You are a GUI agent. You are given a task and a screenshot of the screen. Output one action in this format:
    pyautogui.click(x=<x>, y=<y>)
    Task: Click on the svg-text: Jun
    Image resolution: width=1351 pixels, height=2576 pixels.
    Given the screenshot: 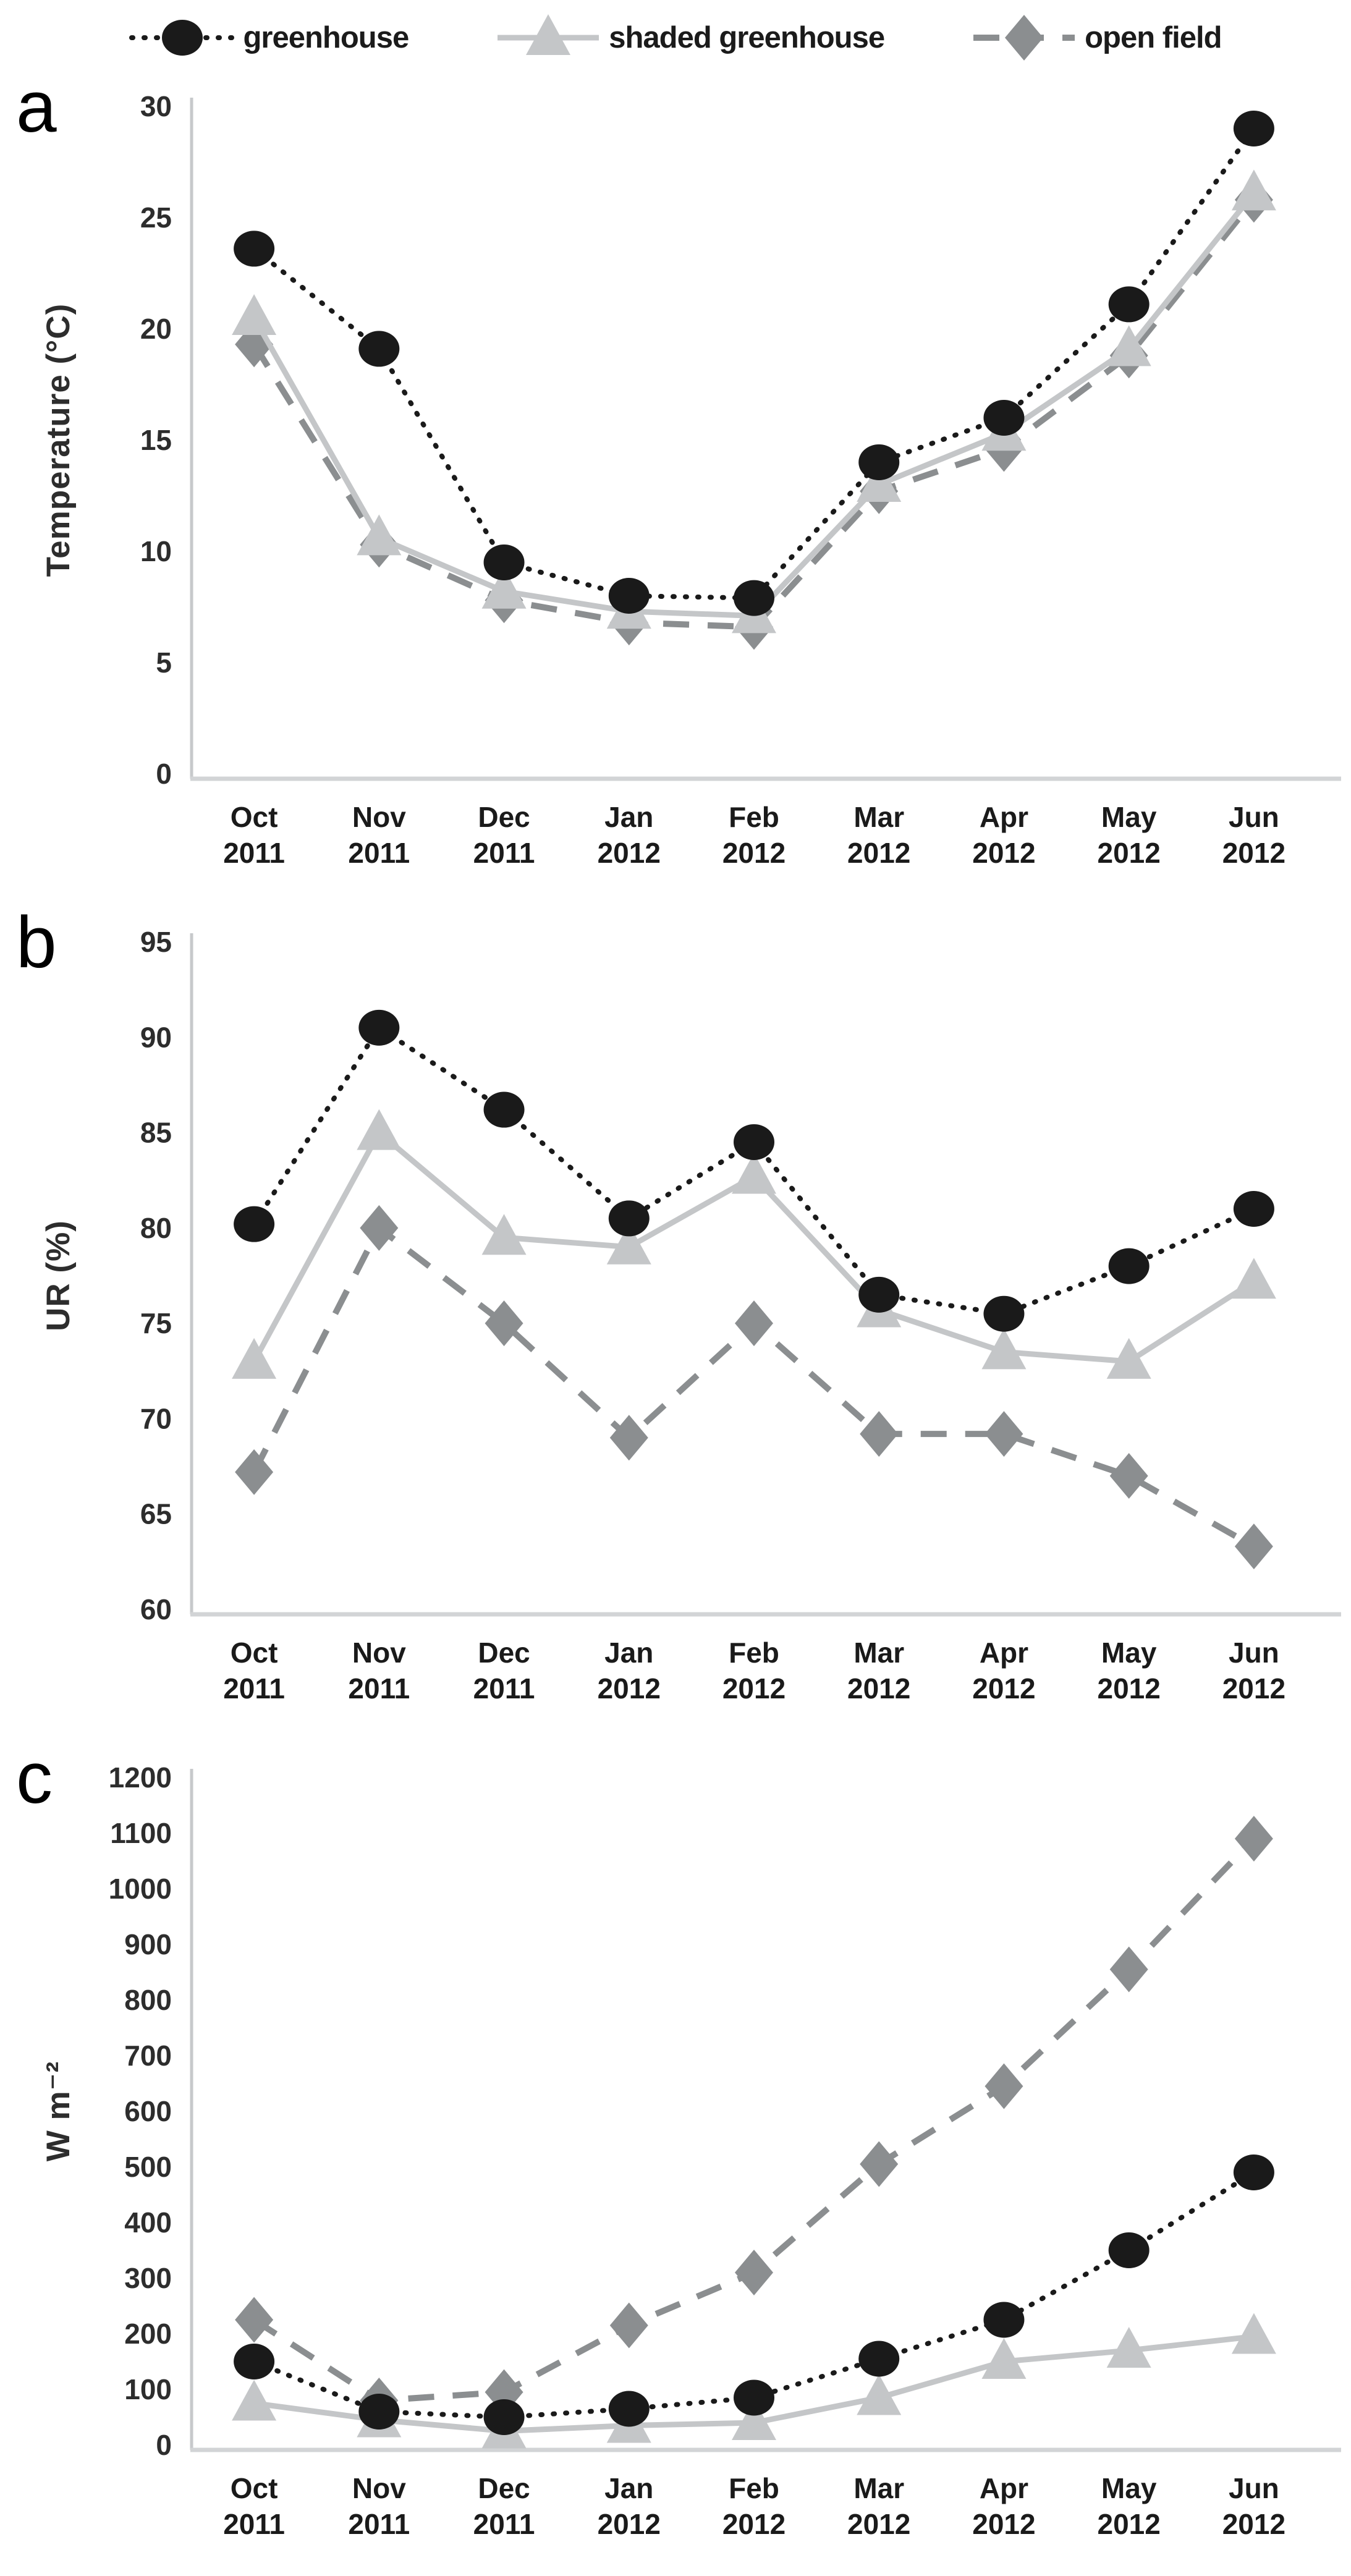 What is the action you would take?
    pyautogui.click(x=1254, y=817)
    